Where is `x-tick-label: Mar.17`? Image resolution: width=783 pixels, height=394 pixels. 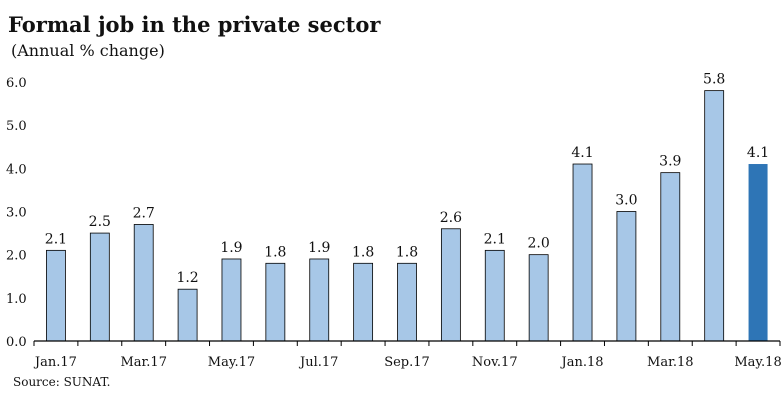
x-tick-label: Mar.17 is located at coordinates (143, 362).